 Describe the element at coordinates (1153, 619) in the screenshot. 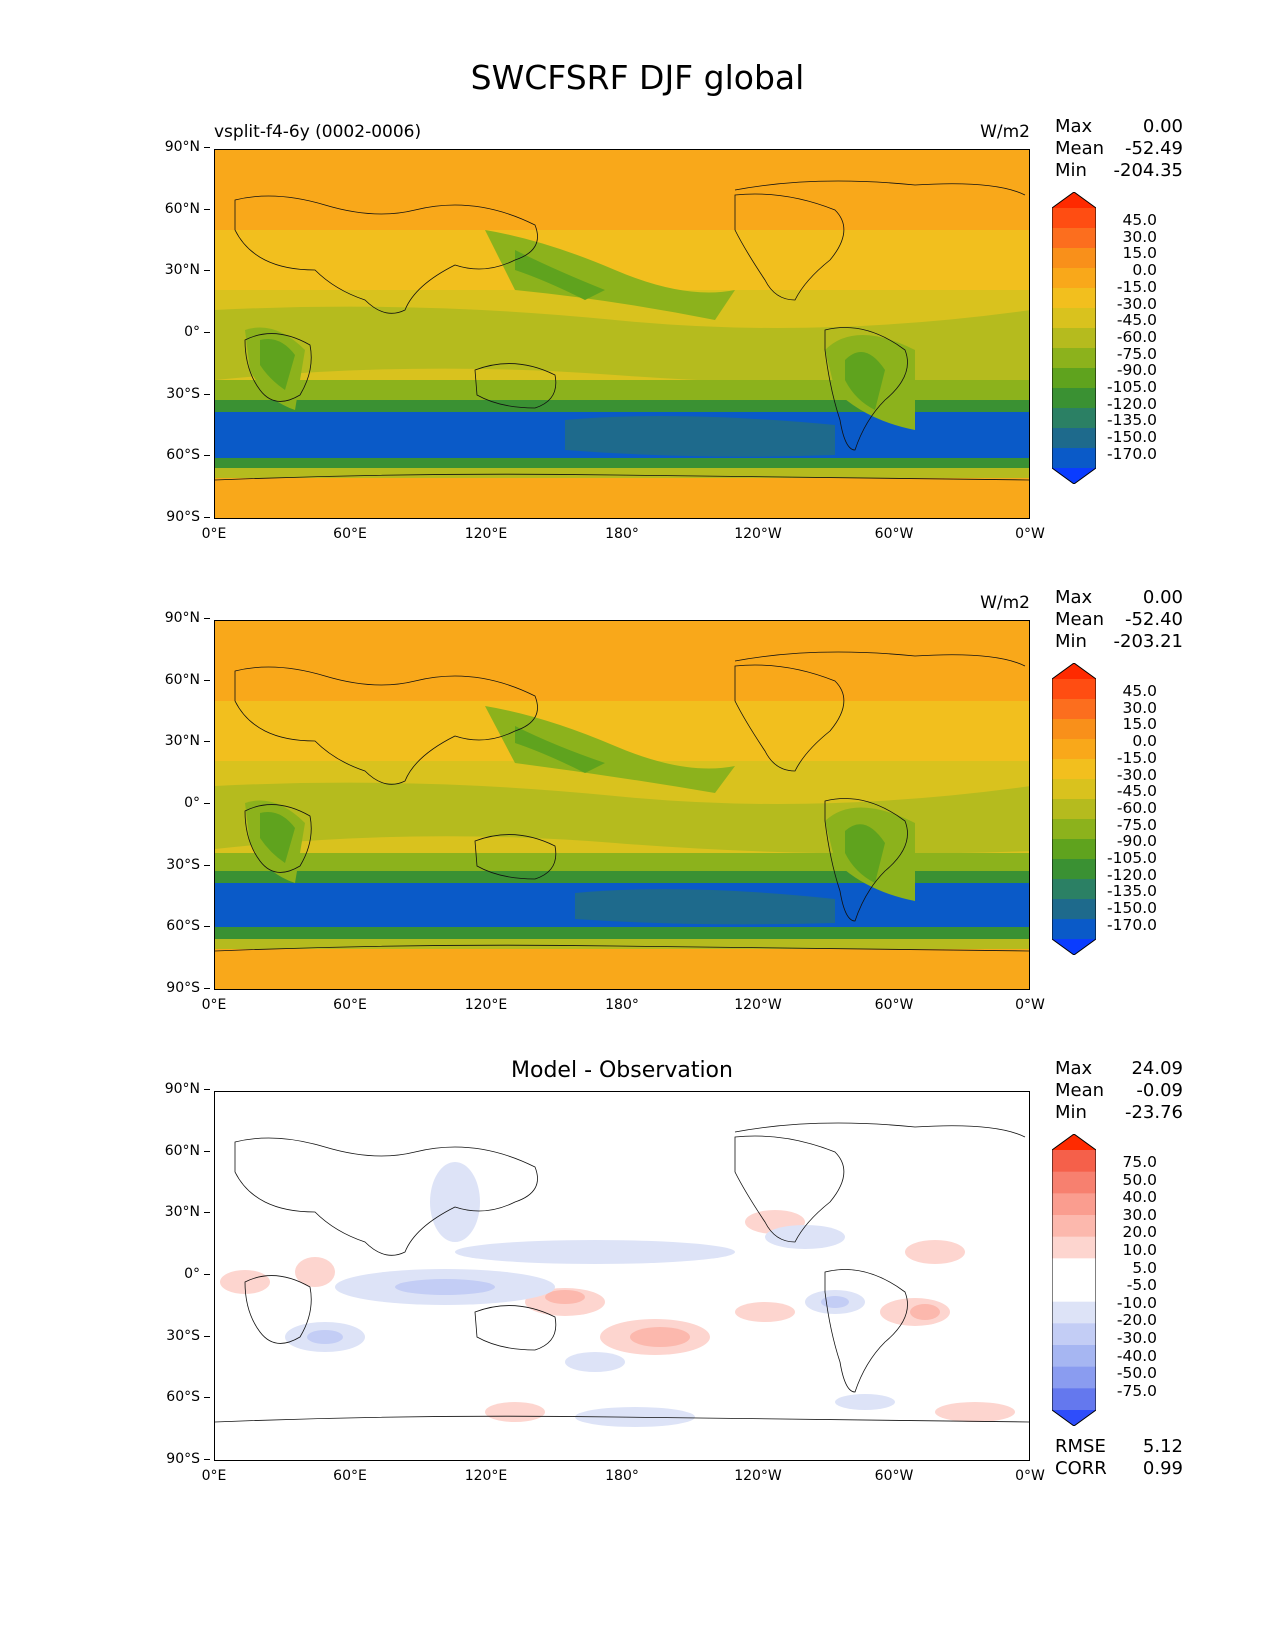

I see `stat-mean: -52.40` at that location.